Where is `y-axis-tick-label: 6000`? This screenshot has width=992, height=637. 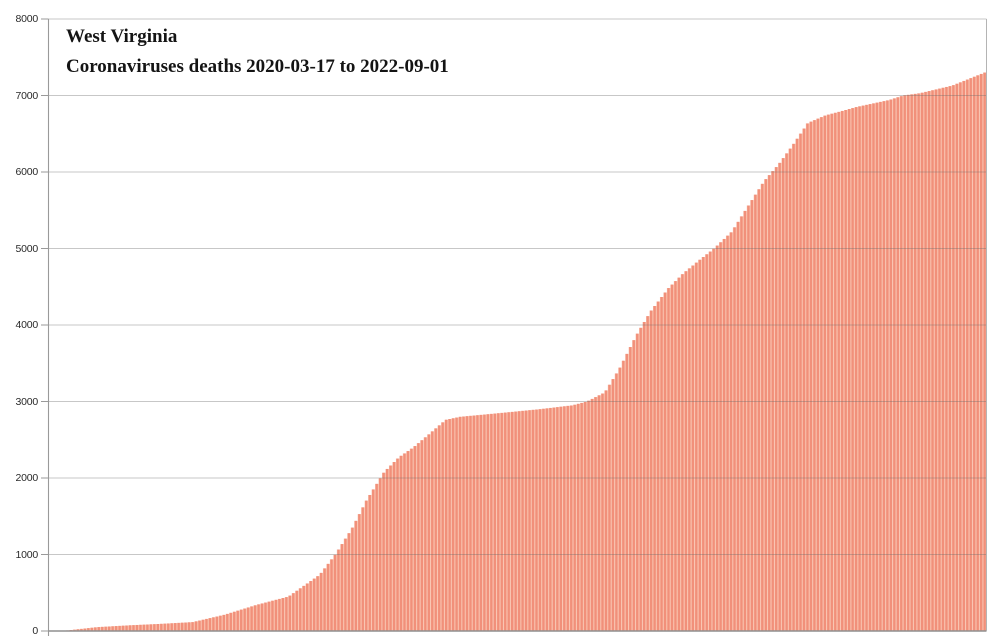 y-axis-tick-label: 6000 is located at coordinates (26, 172).